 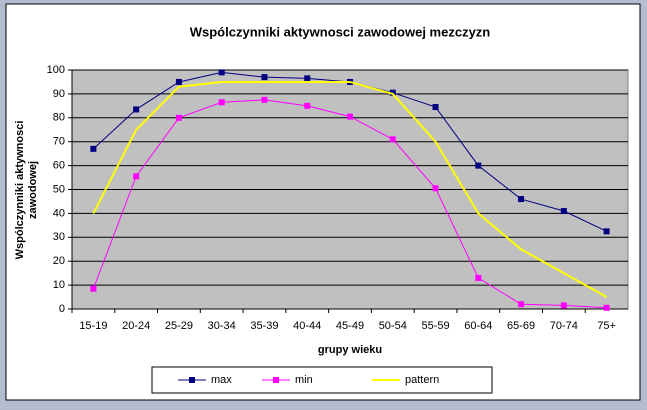 What do you see at coordinates (350, 350) in the screenshot?
I see `x-axis-label: grupy wieku` at bounding box center [350, 350].